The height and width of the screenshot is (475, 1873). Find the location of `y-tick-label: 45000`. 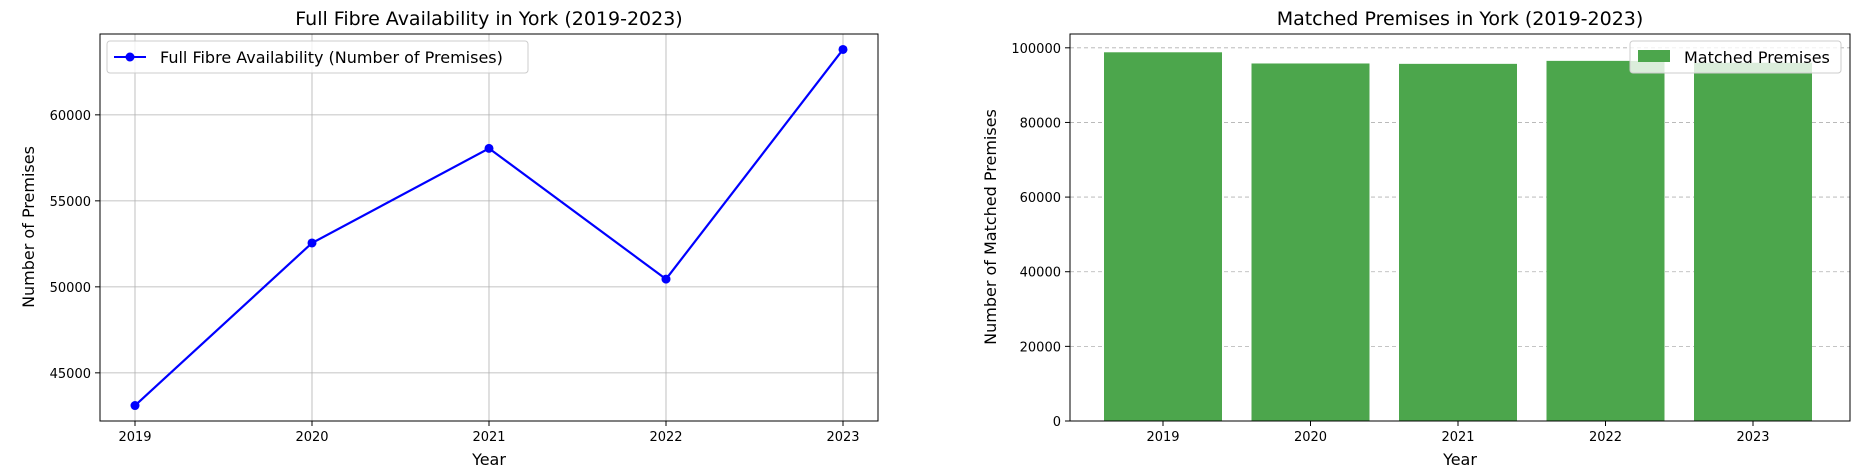

y-tick-label: 45000 is located at coordinates (70, 374).